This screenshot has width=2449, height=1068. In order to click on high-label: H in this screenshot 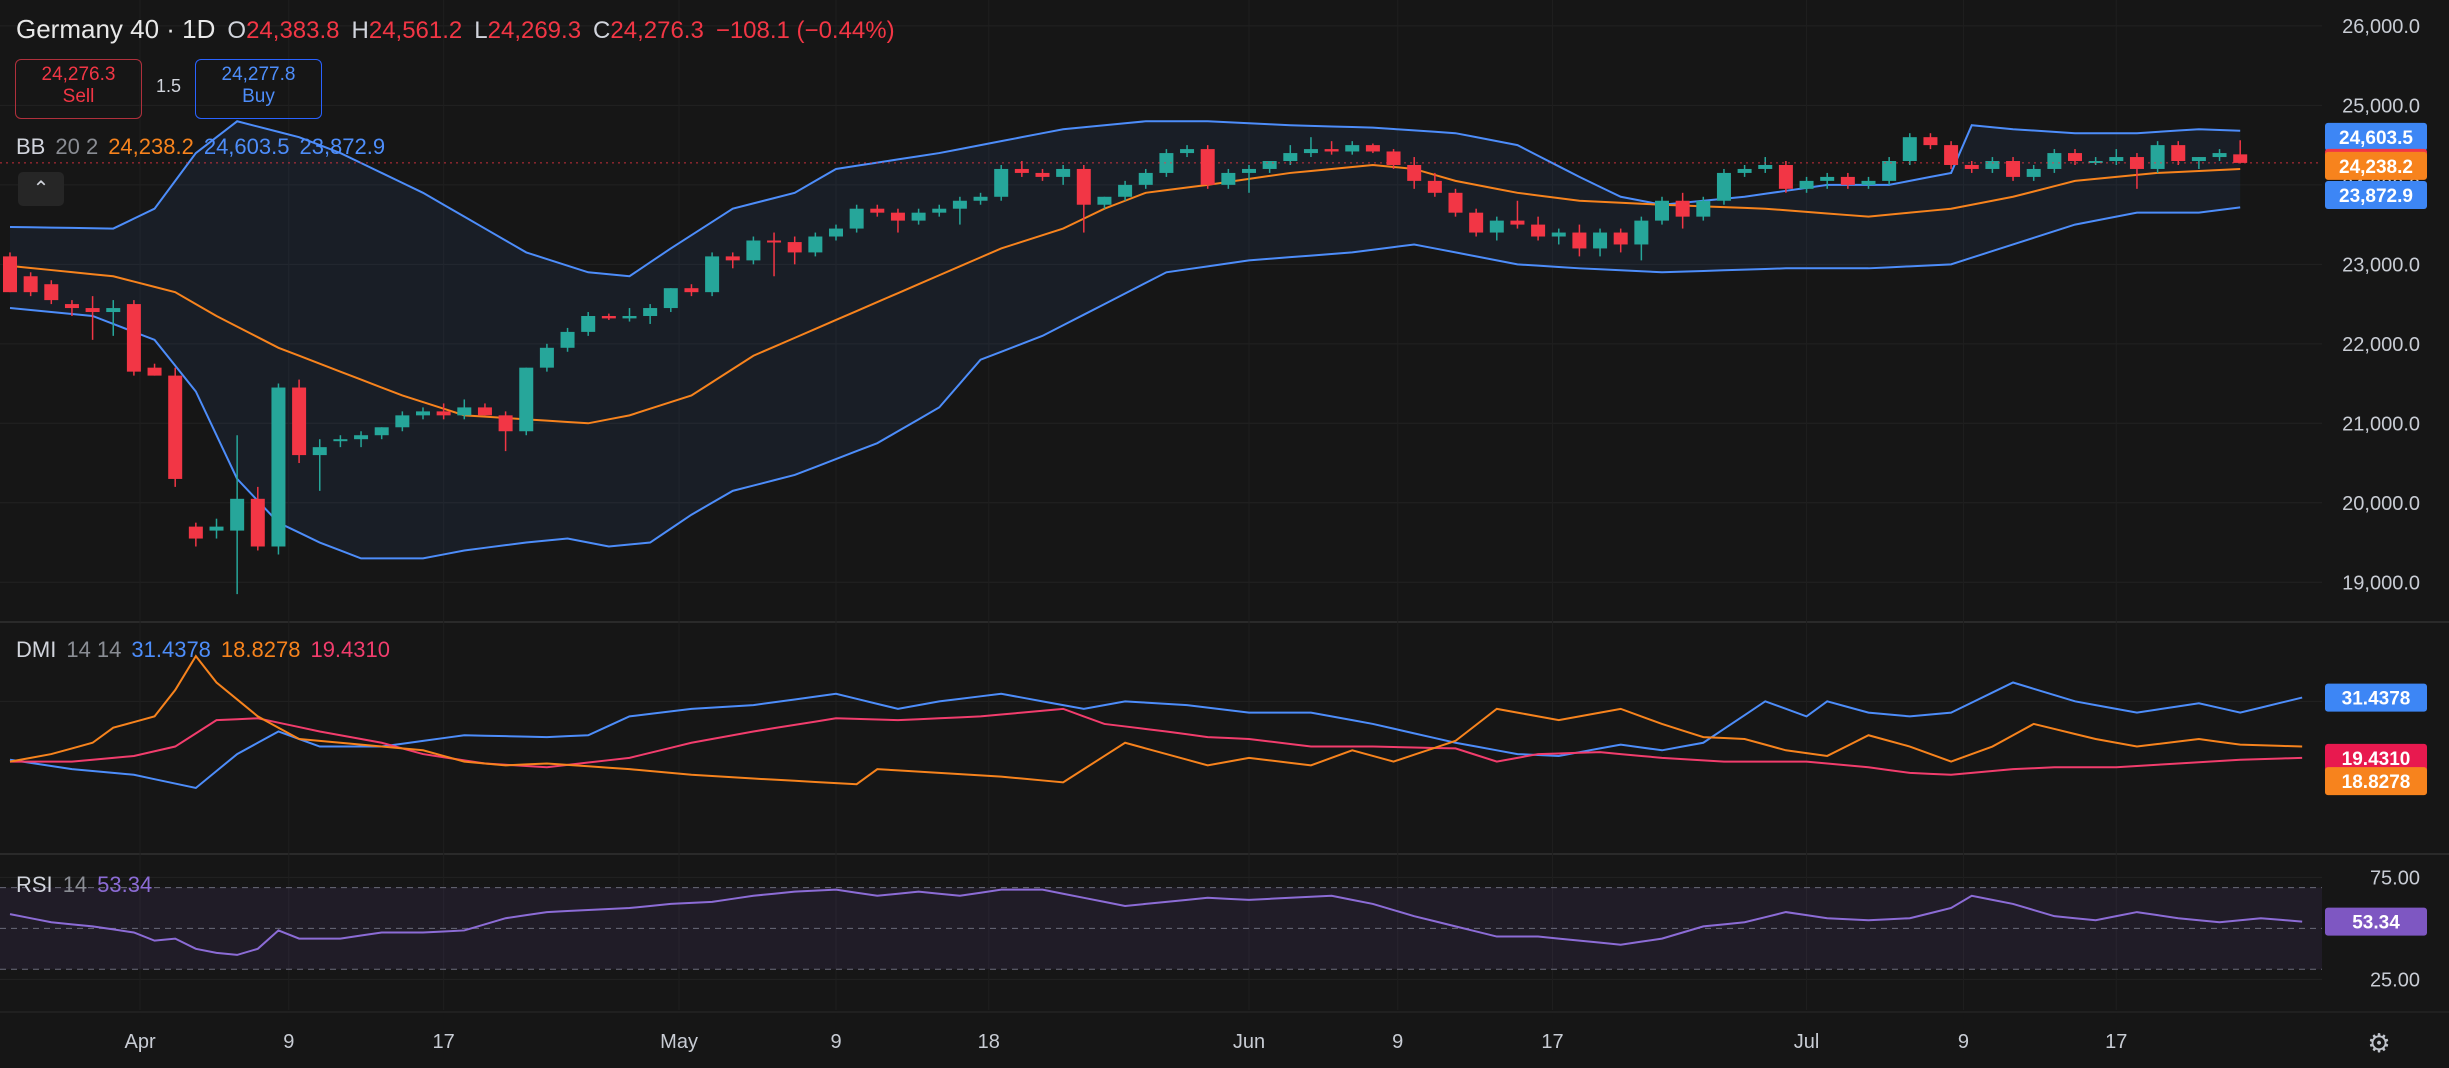, I will do `click(360, 30)`.